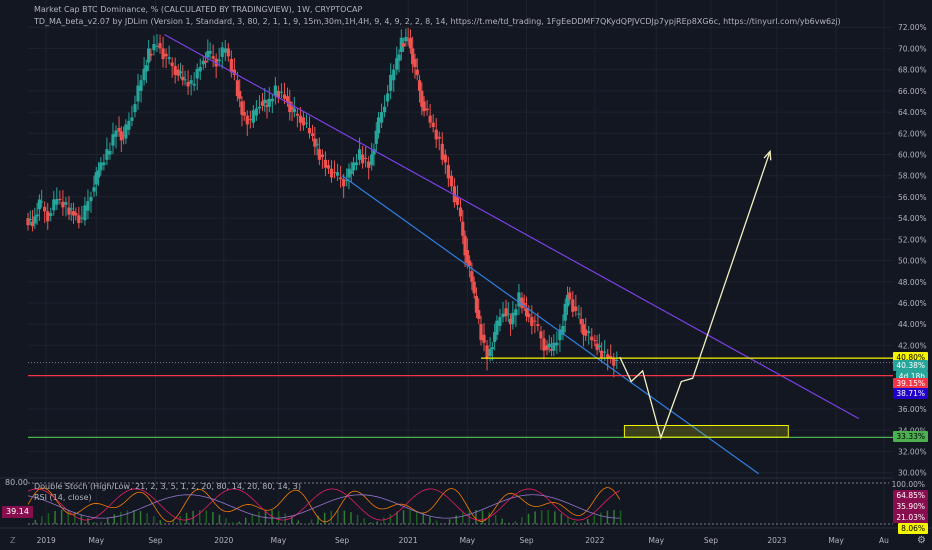 Image resolution: width=932 pixels, height=550 pixels. I want to click on osc-tick-label: 8.06%, so click(913, 528).